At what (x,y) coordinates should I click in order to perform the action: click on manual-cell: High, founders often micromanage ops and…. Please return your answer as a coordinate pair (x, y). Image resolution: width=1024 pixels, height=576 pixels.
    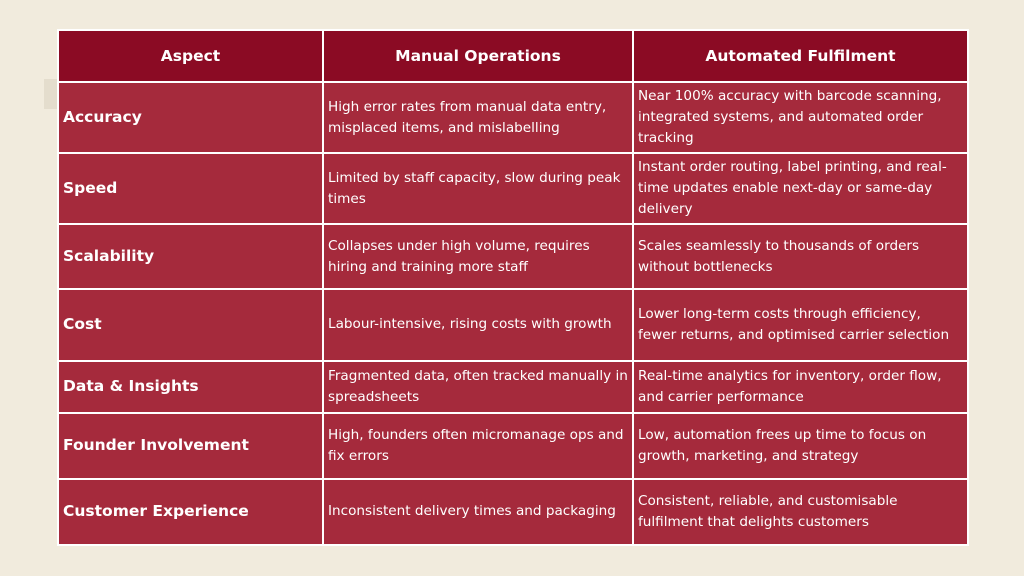
    Looking at the image, I should click on (478, 445).